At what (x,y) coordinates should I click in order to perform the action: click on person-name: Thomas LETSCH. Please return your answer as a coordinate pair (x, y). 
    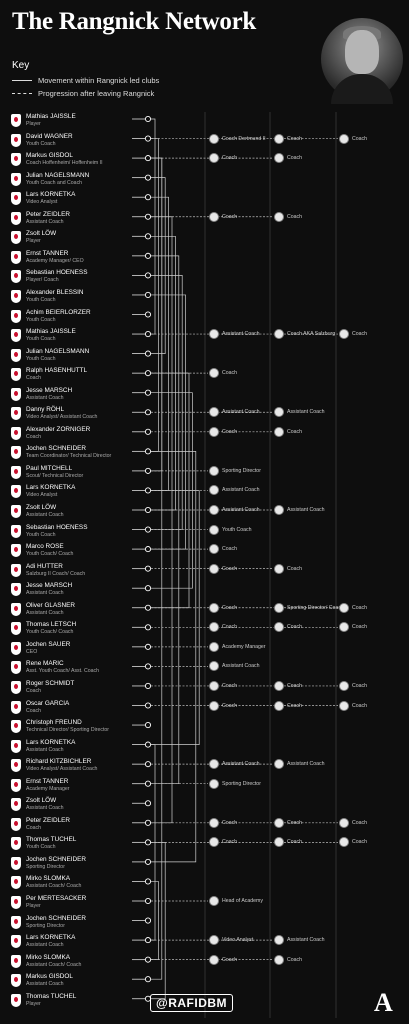
    Looking at the image, I should click on (51, 625).